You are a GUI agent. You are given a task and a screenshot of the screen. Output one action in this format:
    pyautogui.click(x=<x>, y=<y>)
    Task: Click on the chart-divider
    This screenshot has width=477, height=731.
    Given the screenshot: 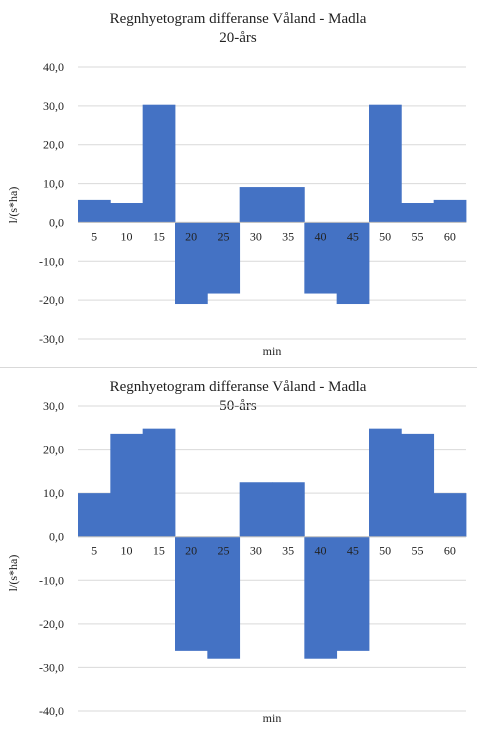 What is the action you would take?
    pyautogui.click(x=238, y=367)
    